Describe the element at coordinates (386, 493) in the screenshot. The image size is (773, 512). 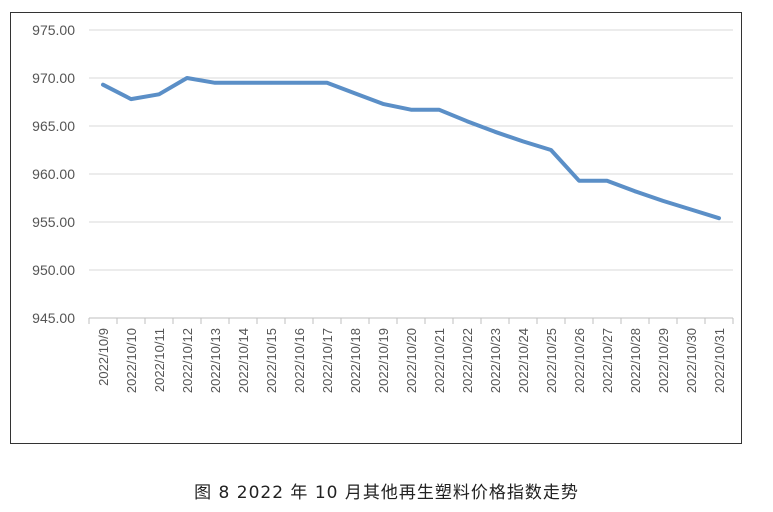
I see `figure-caption: 图 8 2022 年 10 月其他再生塑料价格指数走势` at that location.